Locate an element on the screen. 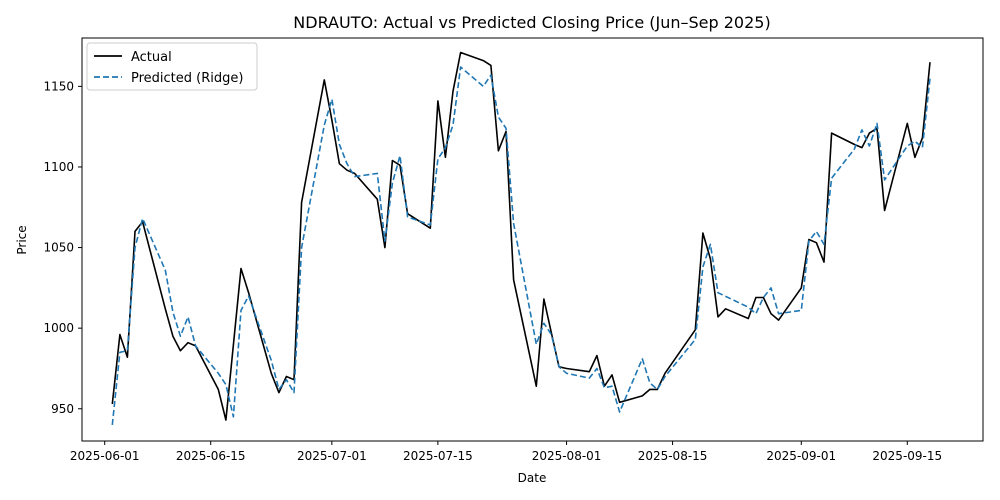 The width and height of the screenshot is (1000, 500). x-tick-label: 2025-09-01 is located at coordinates (801, 456).